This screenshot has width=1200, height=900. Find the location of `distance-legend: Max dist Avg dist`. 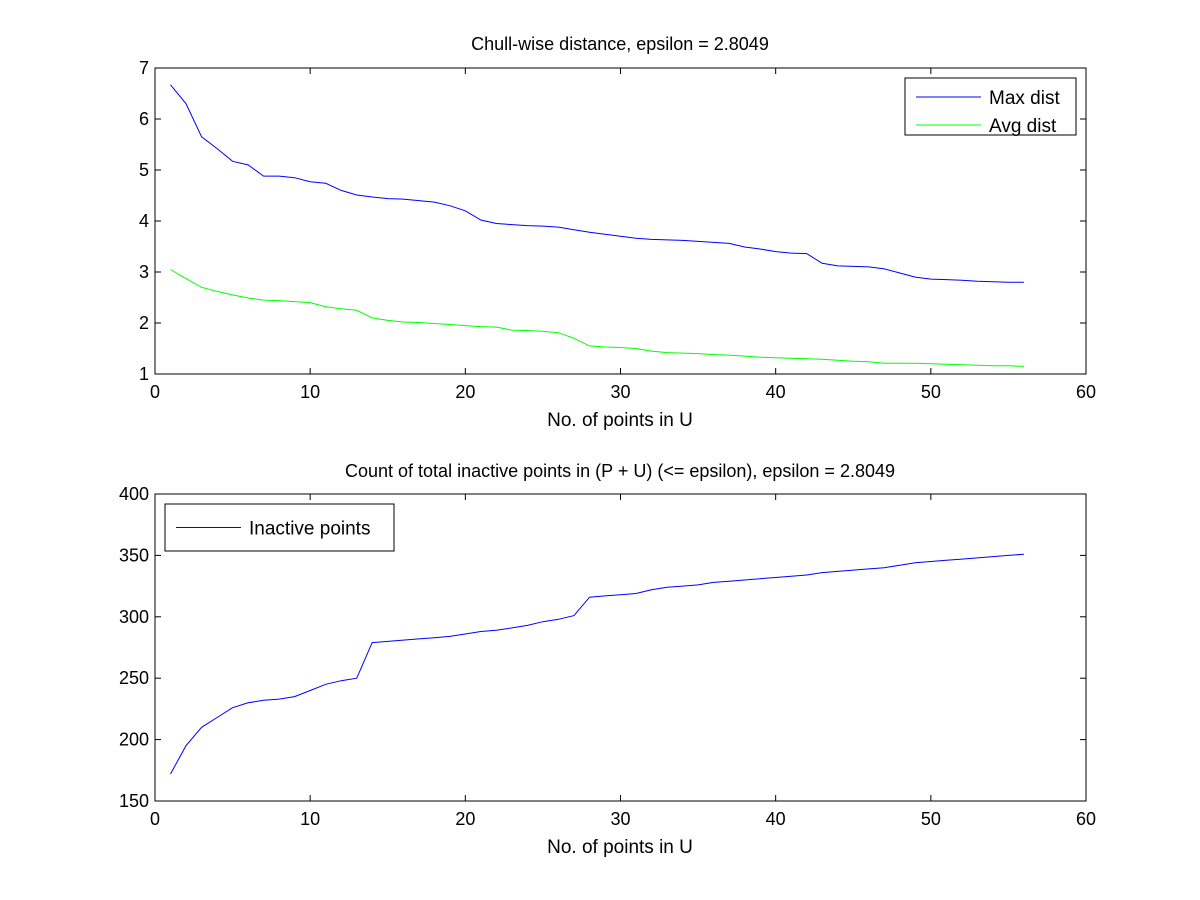

distance-legend: Max dist Avg dist is located at coordinates (990, 107).